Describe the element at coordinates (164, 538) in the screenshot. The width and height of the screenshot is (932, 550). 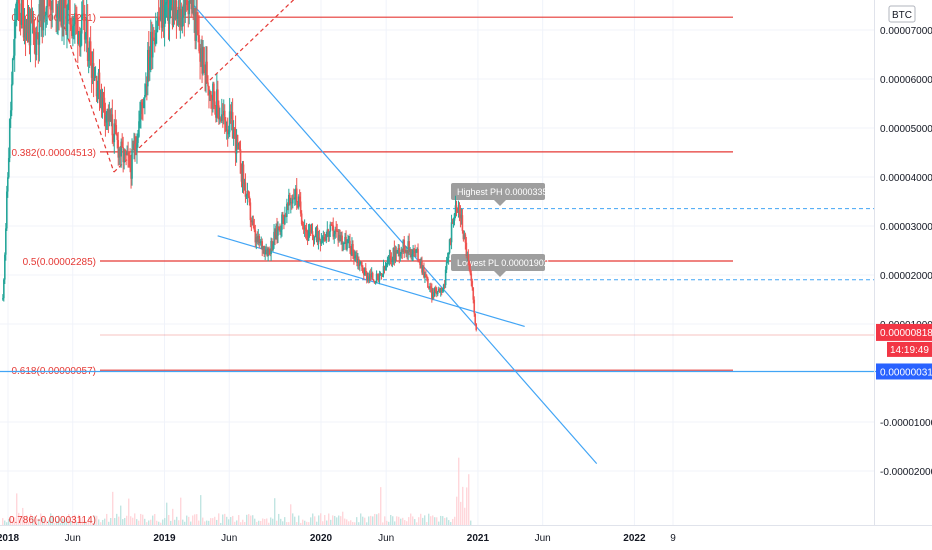
I see `x-tick-label: 2019` at that location.